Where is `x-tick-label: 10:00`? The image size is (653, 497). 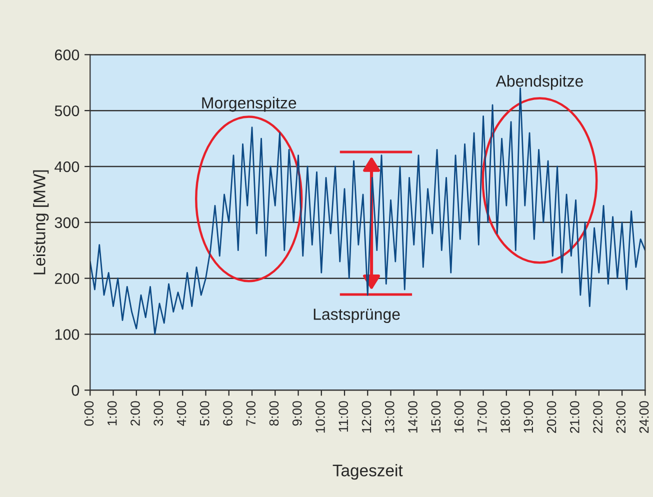
x-tick-label: 10:00 is located at coordinates (320, 417).